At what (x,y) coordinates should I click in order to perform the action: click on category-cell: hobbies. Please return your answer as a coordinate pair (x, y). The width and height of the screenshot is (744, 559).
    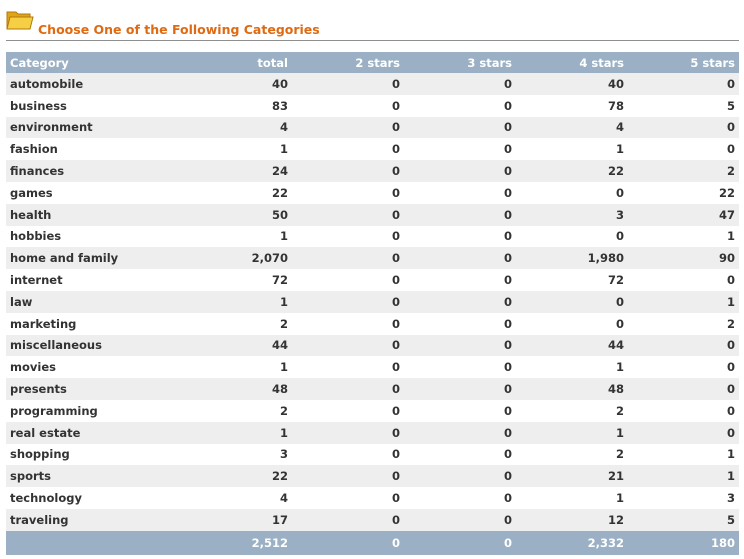
    Looking at the image, I should click on (36, 236).